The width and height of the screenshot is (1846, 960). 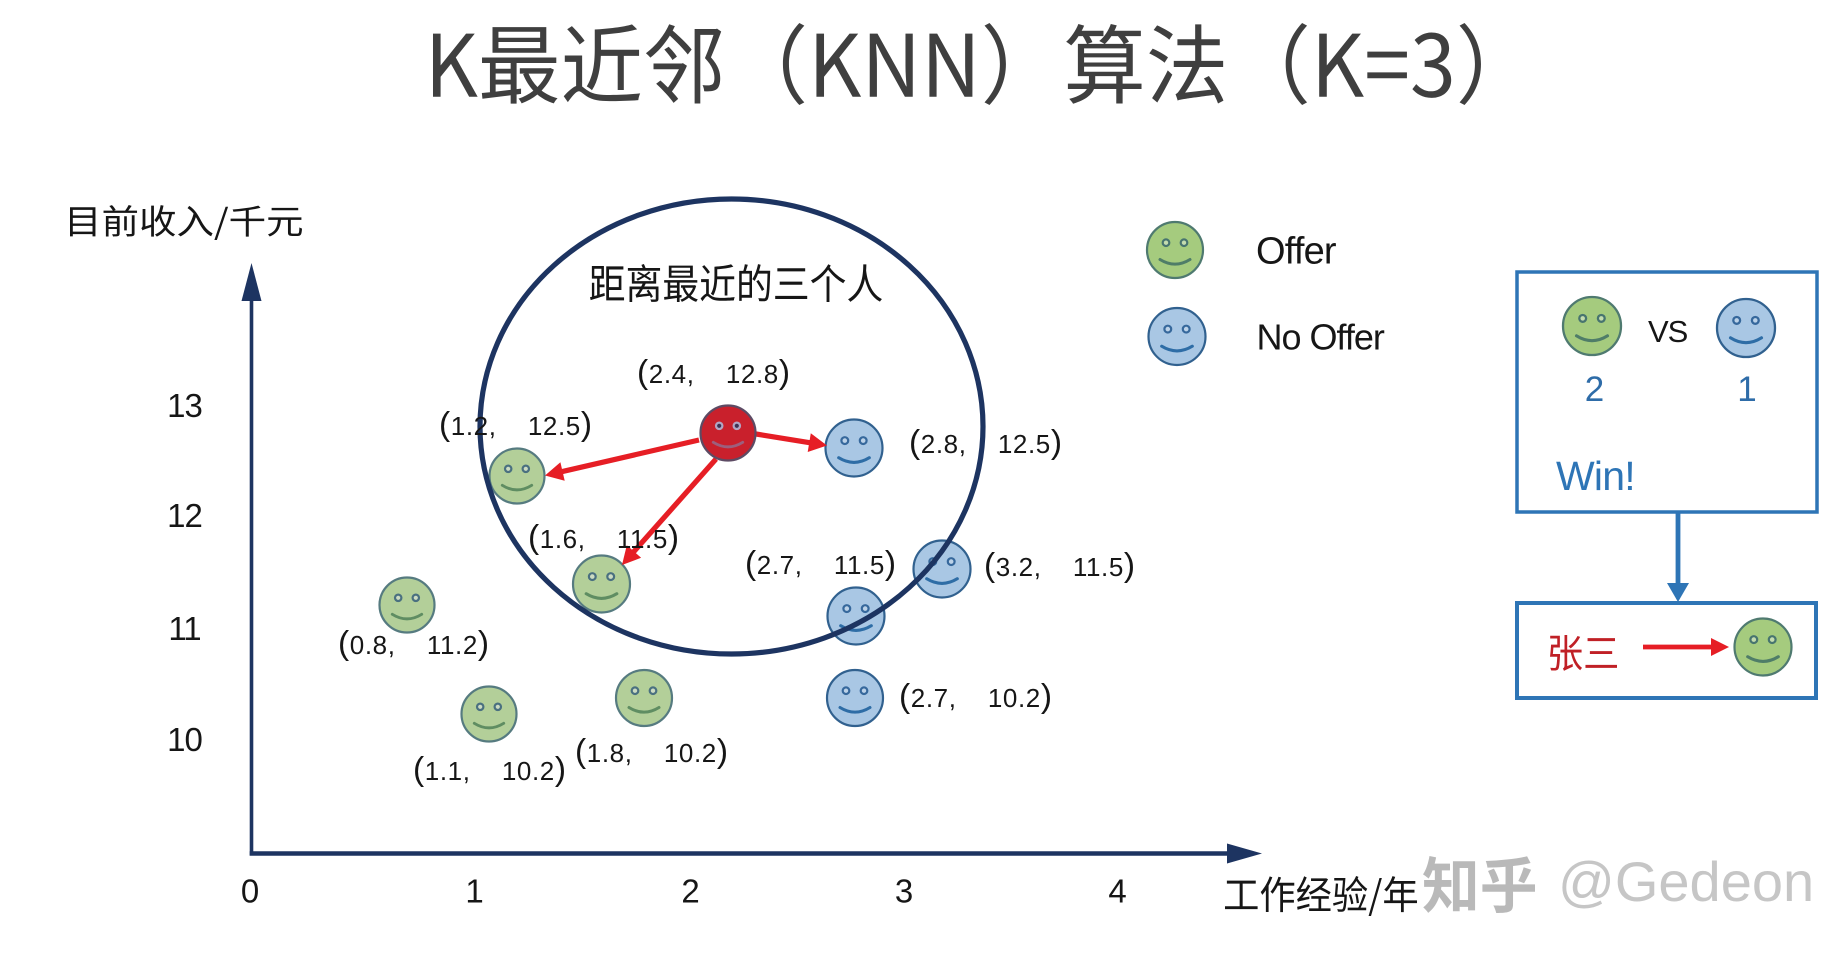 What do you see at coordinates (184, 628) in the screenshot?
I see `svg-text: 11` at bounding box center [184, 628].